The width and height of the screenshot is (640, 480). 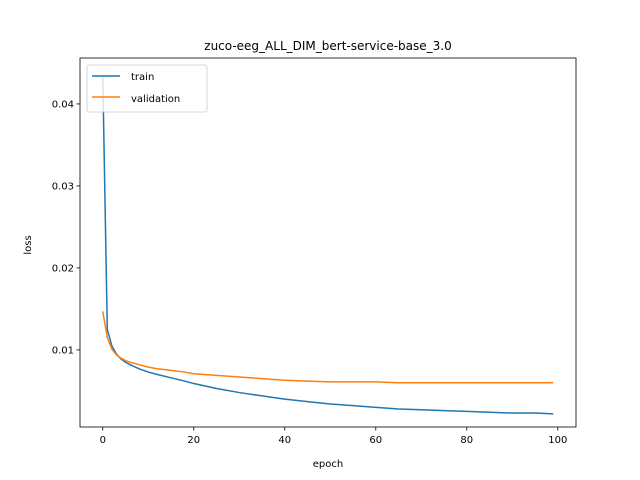 I want to click on y-tick-label: 0.04, so click(x=63, y=104).